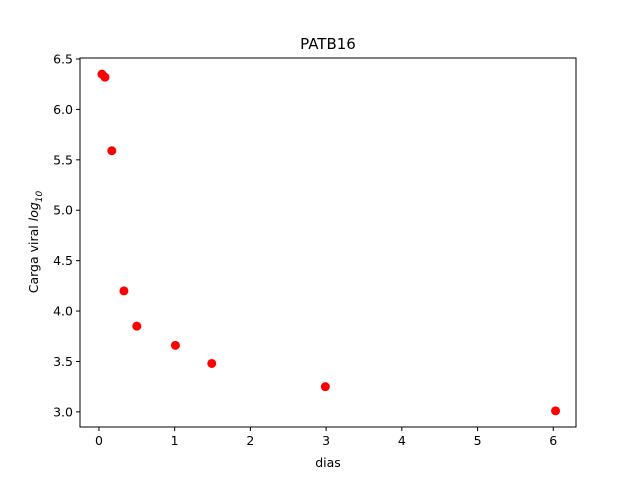 This screenshot has height=480, width=640. What do you see at coordinates (478, 440) in the screenshot?
I see `x-tick-label: 5` at bounding box center [478, 440].